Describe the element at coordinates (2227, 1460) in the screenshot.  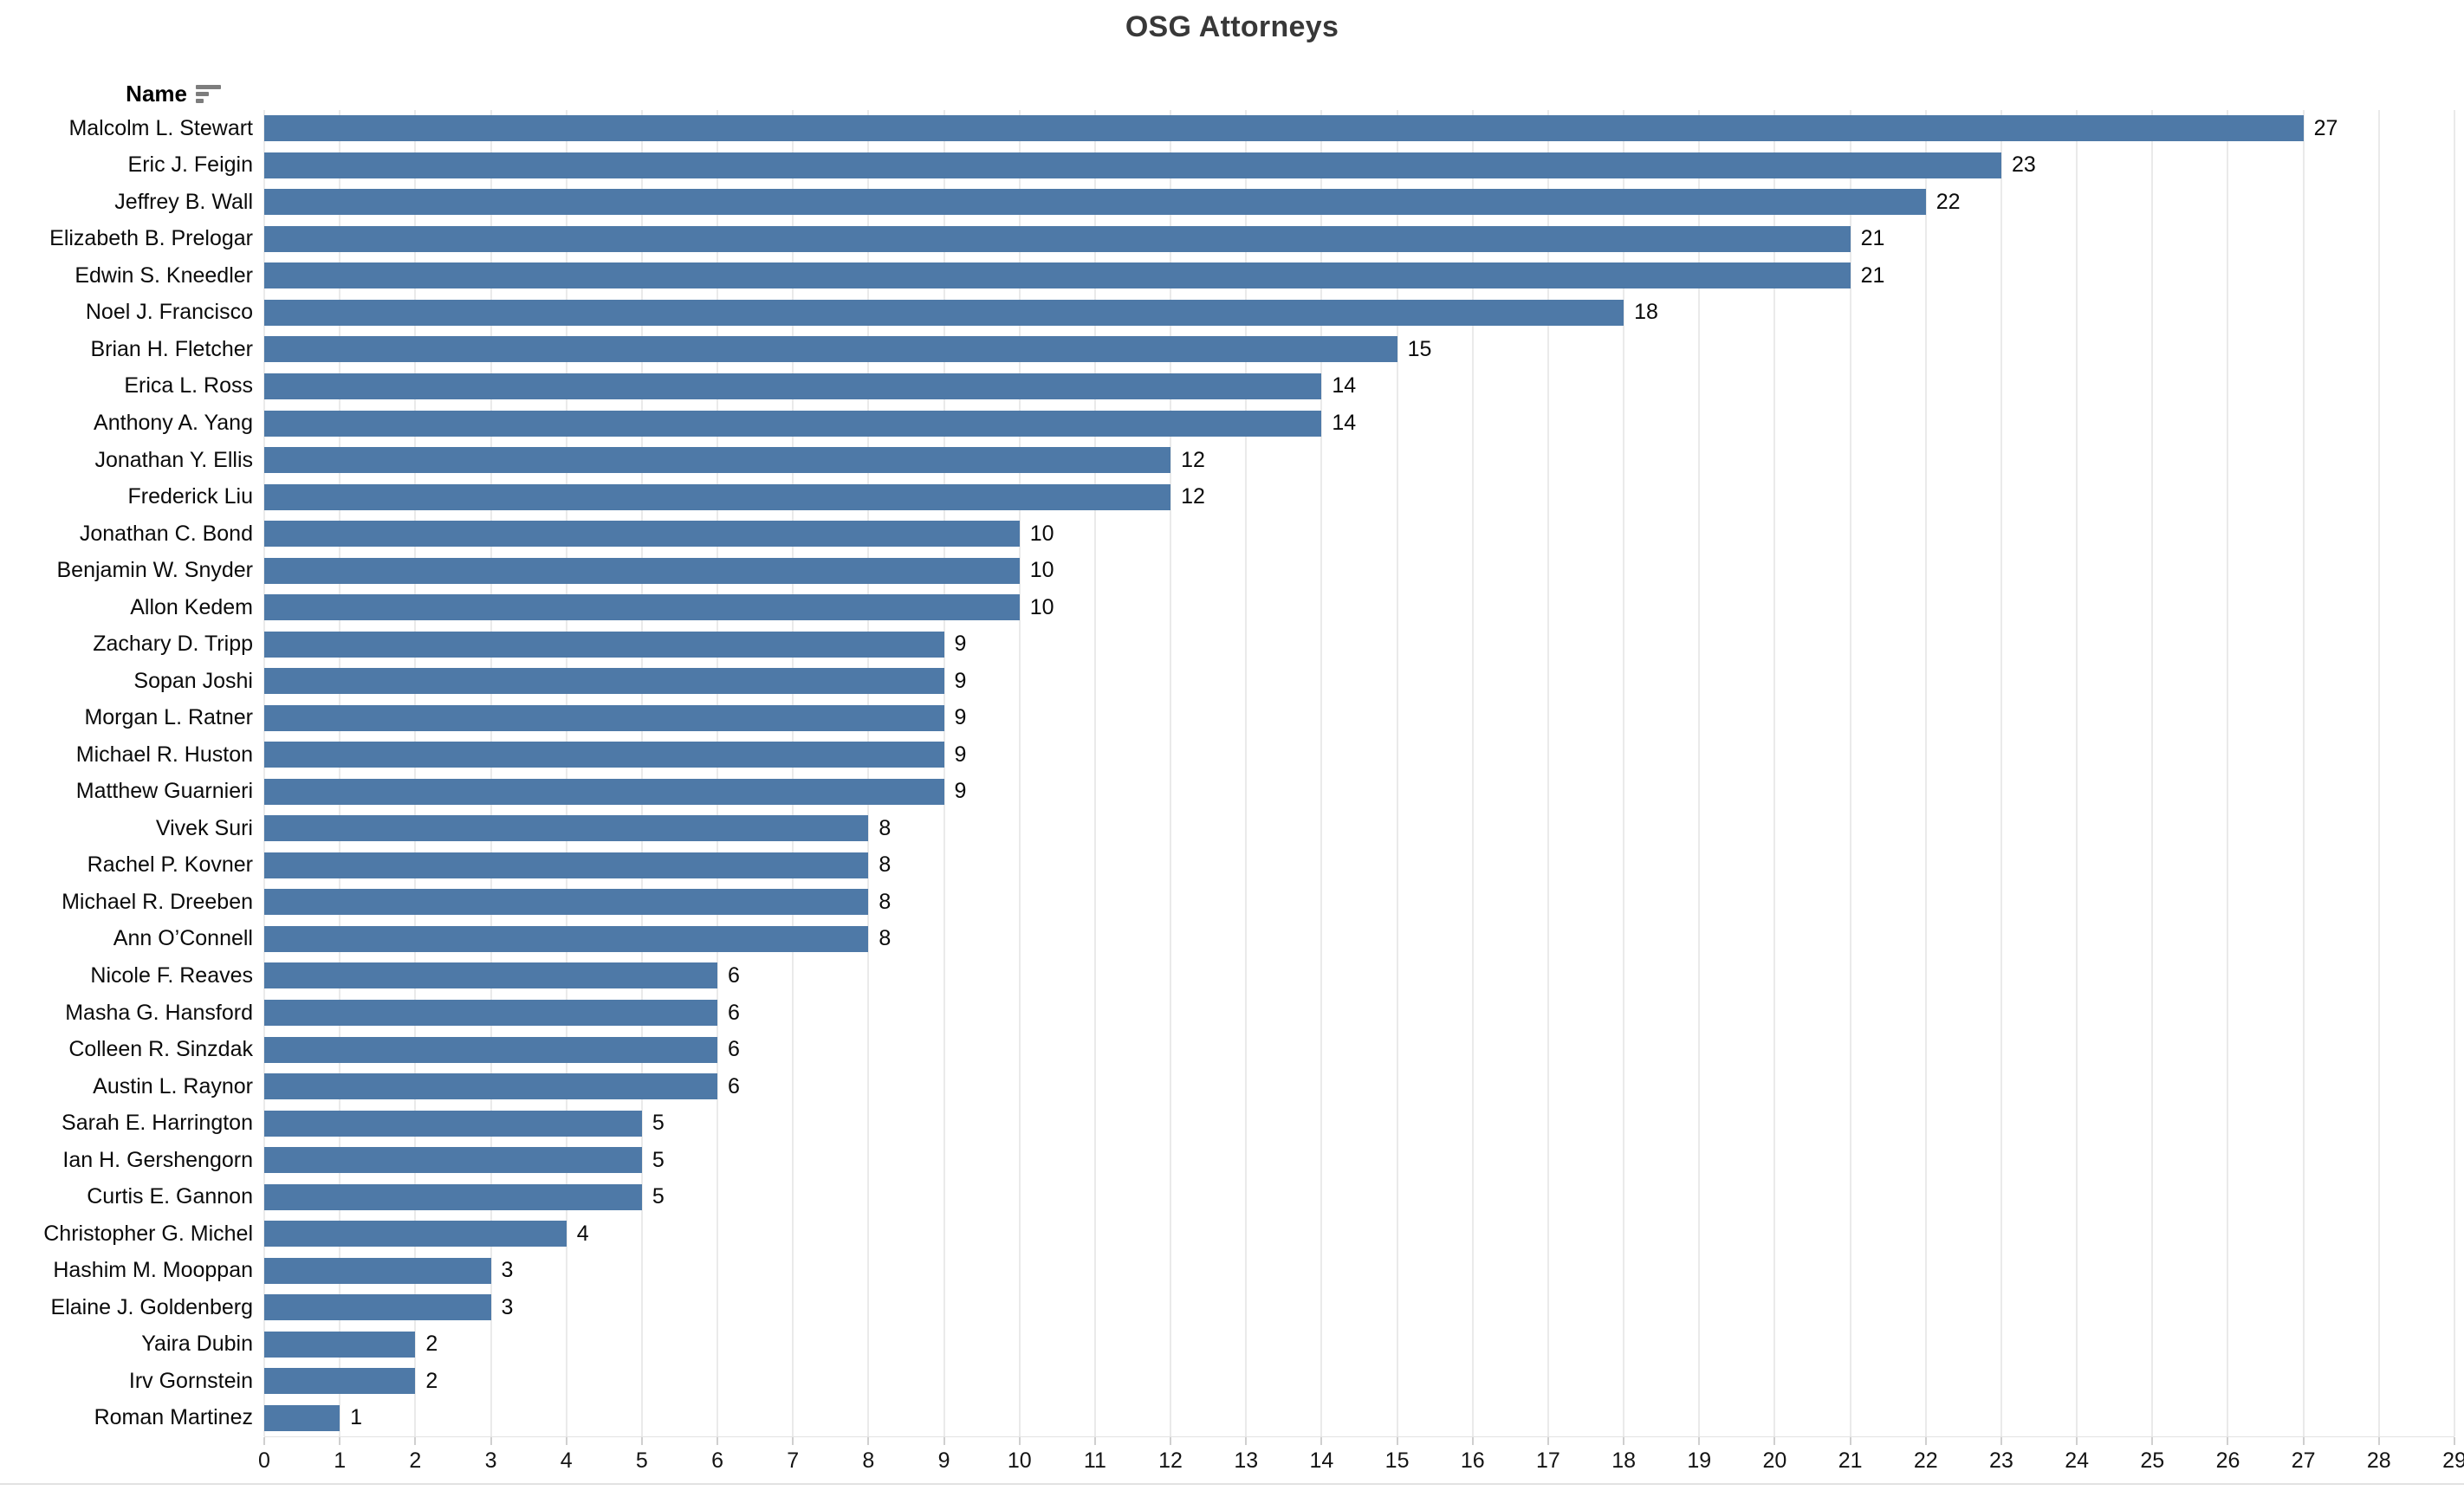
I see `x-axis-tick-label: 26` at that location.